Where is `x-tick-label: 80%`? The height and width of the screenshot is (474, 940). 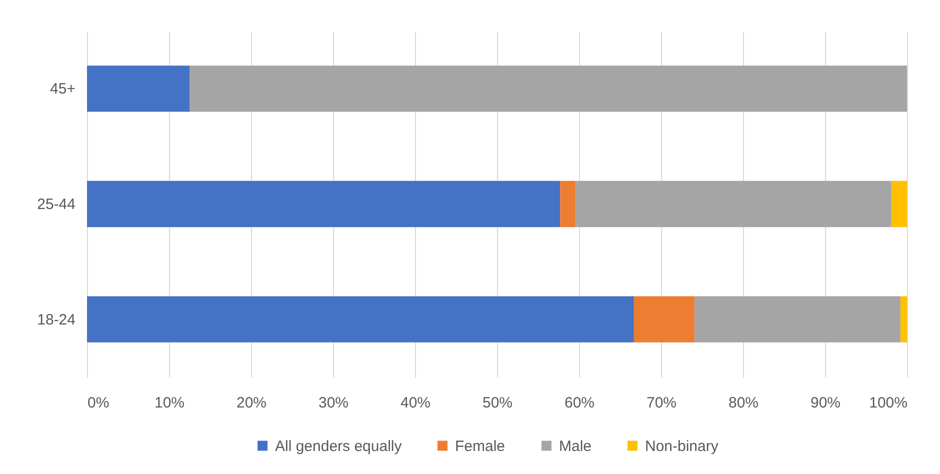
x-tick-label: 80% is located at coordinates (743, 403).